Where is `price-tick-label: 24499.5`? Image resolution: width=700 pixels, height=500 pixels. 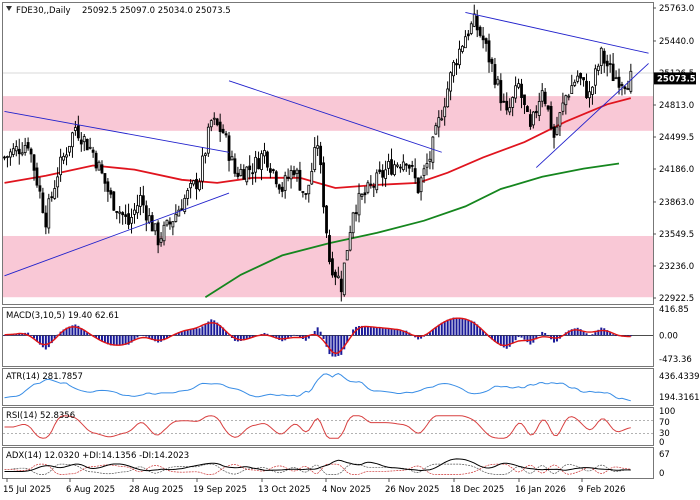
price-tick-label: 24499.5 is located at coordinates (676, 138).